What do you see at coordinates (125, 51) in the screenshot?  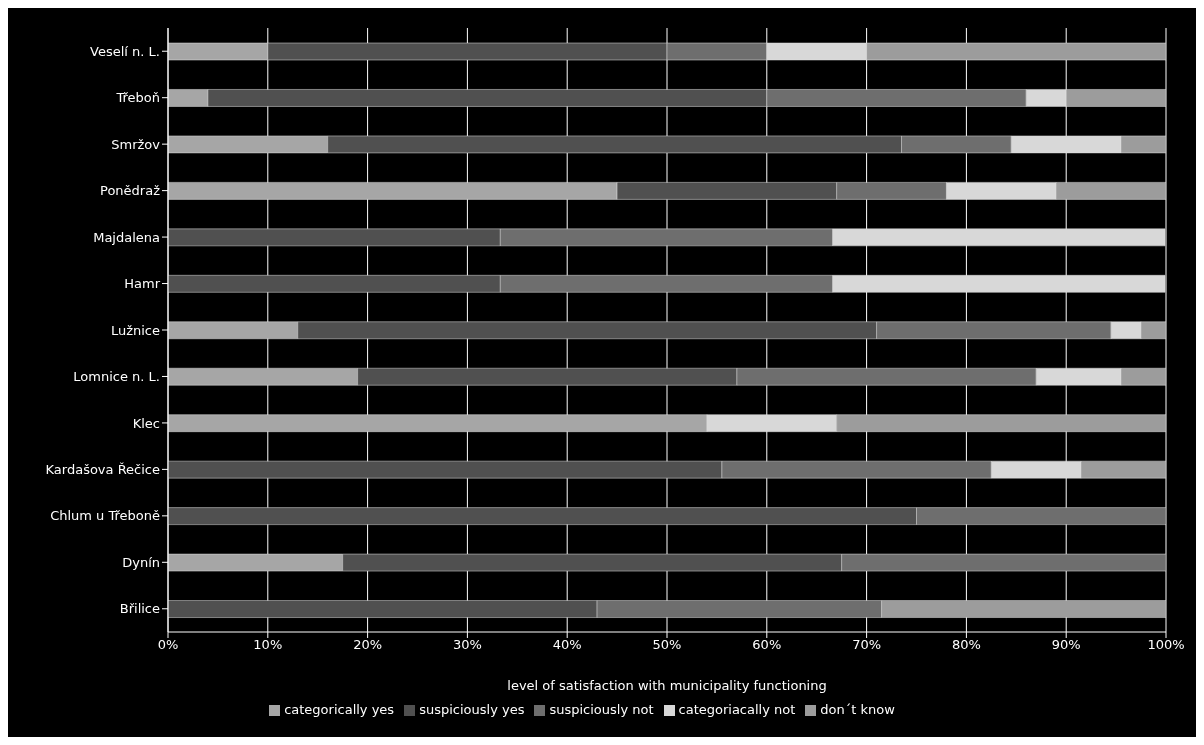 I see `y-tick-label: Veselí n. L.` at bounding box center [125, 51].